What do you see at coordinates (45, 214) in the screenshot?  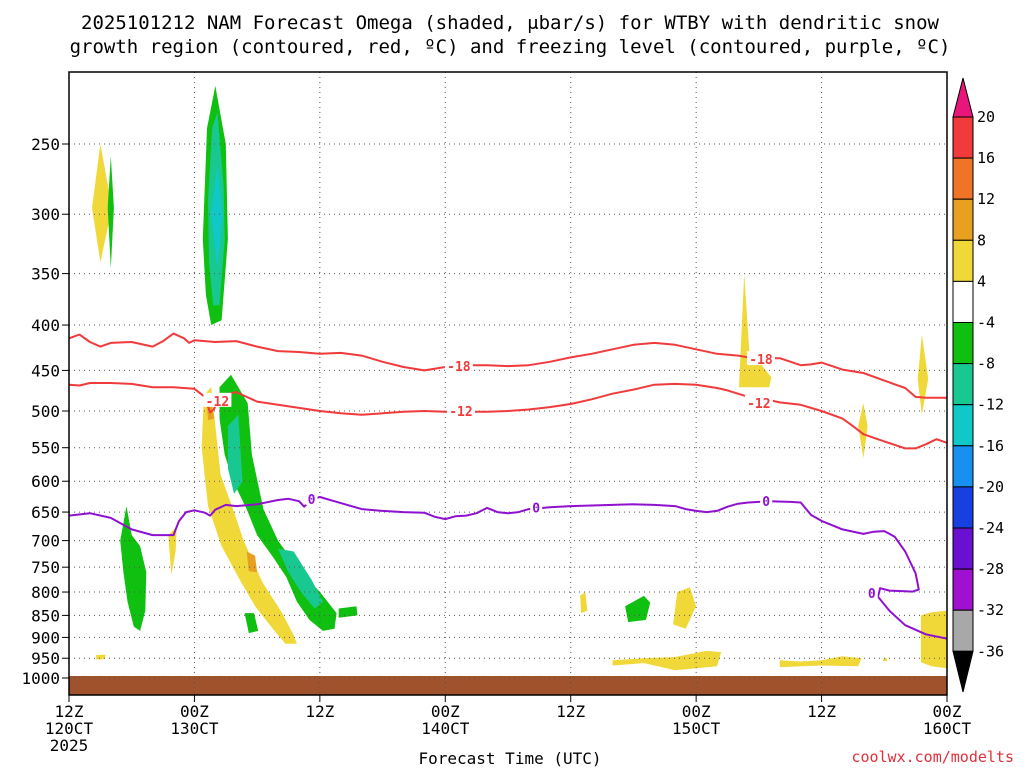 I see `y-tick-label: 300` at bounding box center [45, 214].